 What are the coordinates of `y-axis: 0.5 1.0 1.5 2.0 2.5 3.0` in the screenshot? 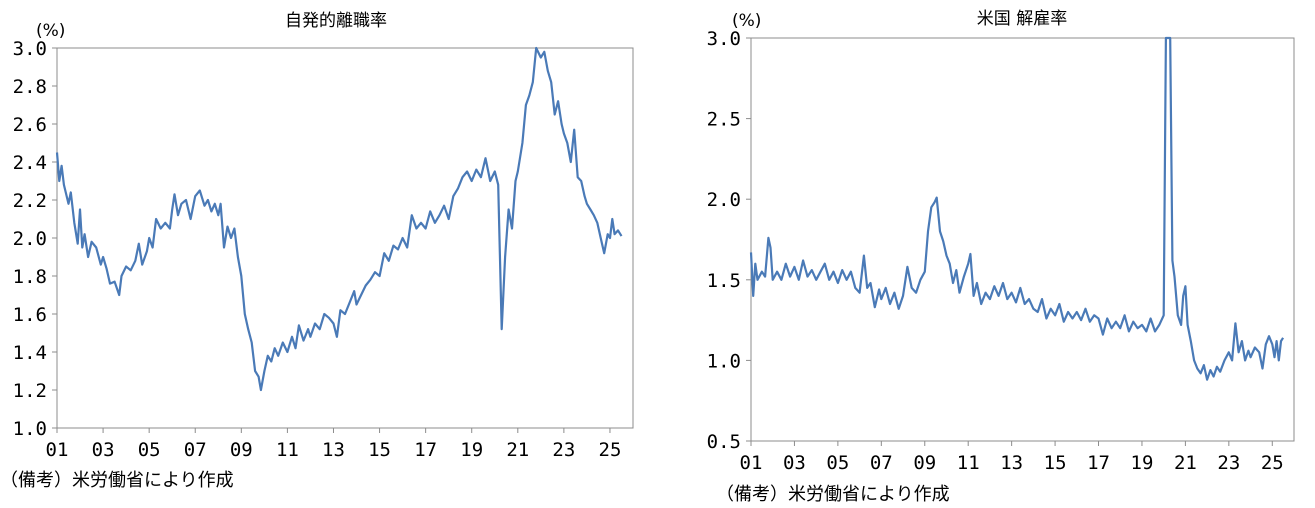 It's located at (729, 240).